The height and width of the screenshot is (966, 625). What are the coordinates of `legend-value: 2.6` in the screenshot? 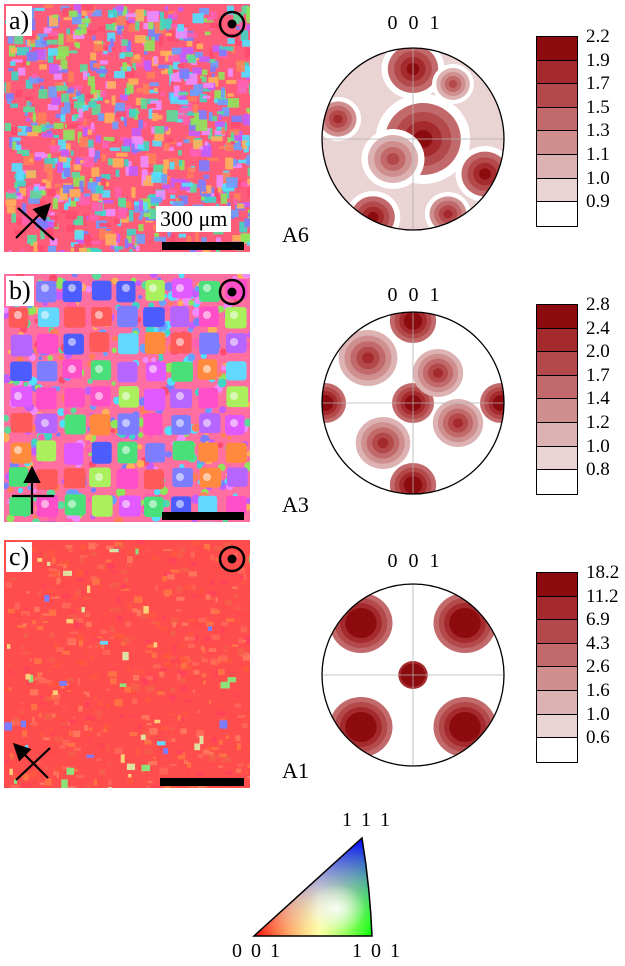 It's located at (598, 667).